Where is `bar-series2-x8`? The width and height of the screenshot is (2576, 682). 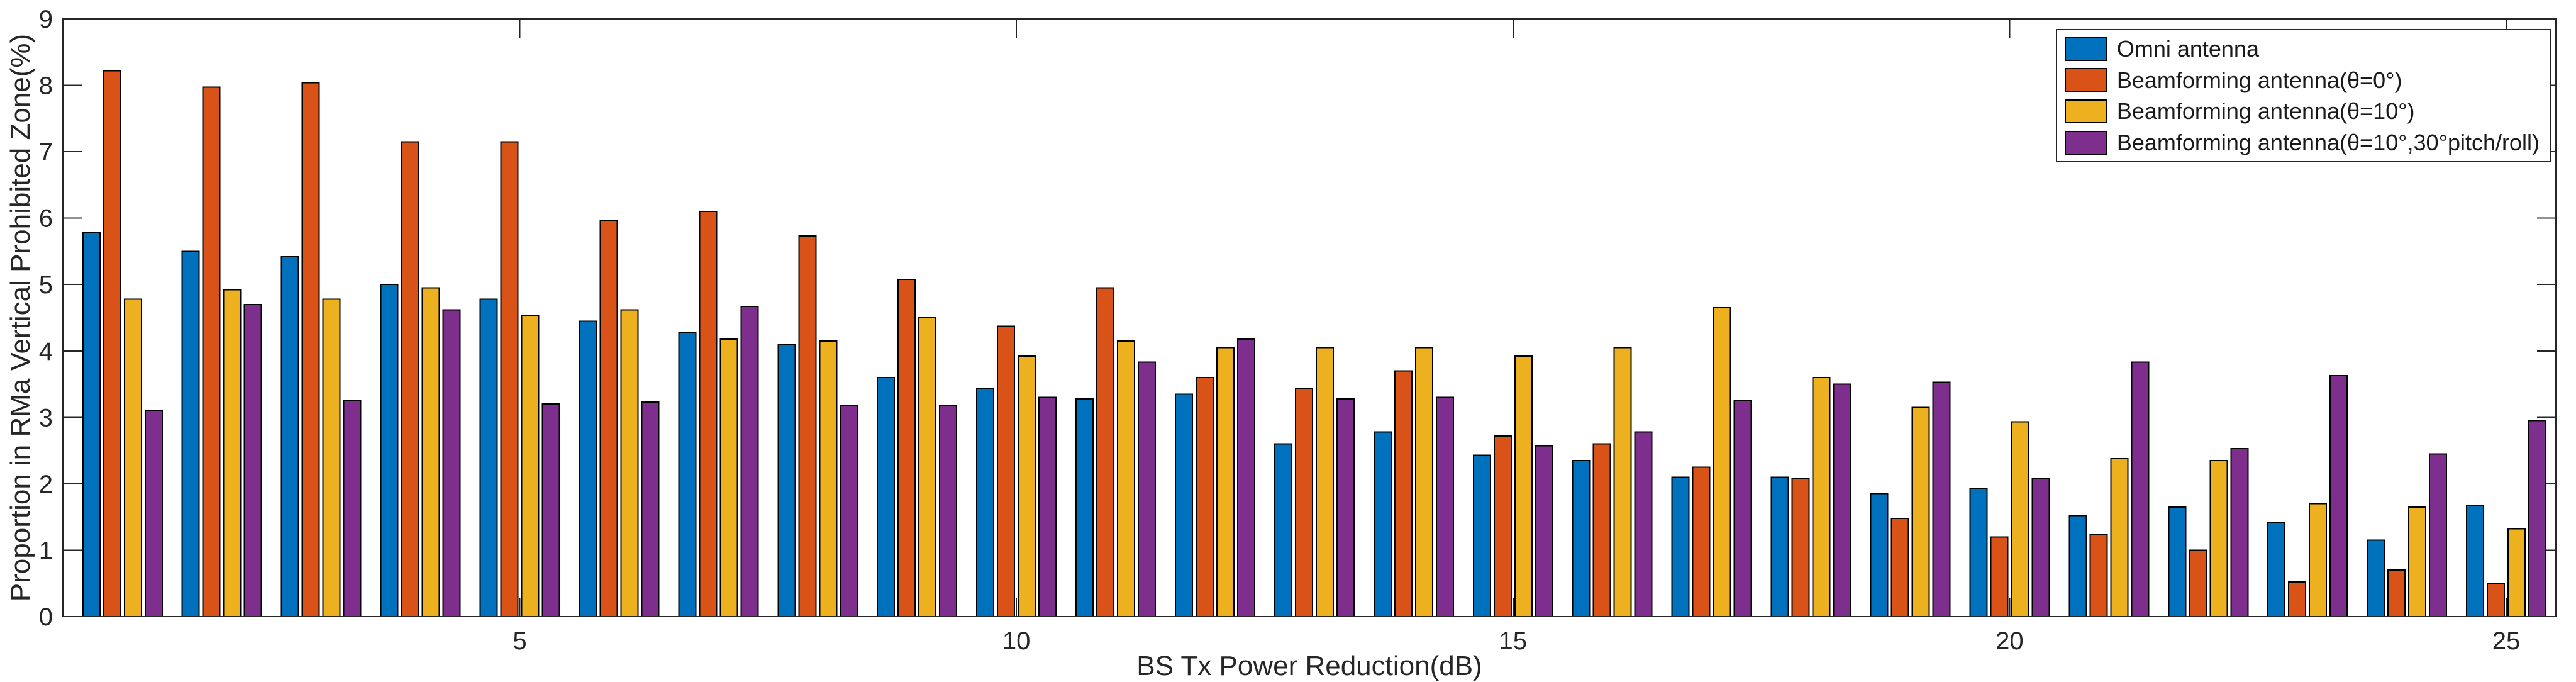 bar-series2-x8 is located at coordinates (807, 426).